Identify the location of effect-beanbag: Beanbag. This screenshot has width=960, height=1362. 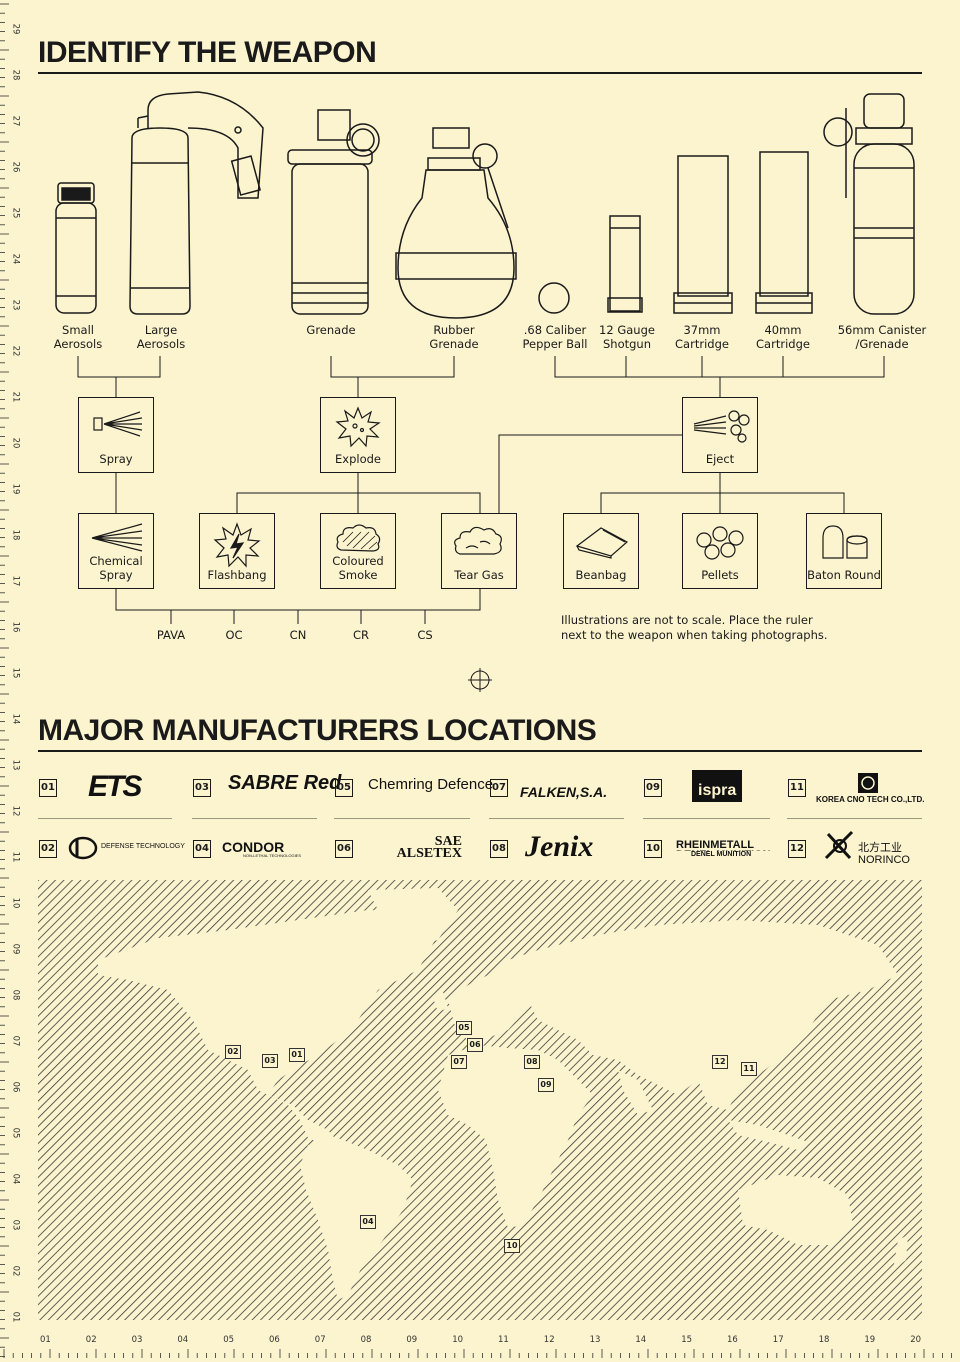
(601, 551).